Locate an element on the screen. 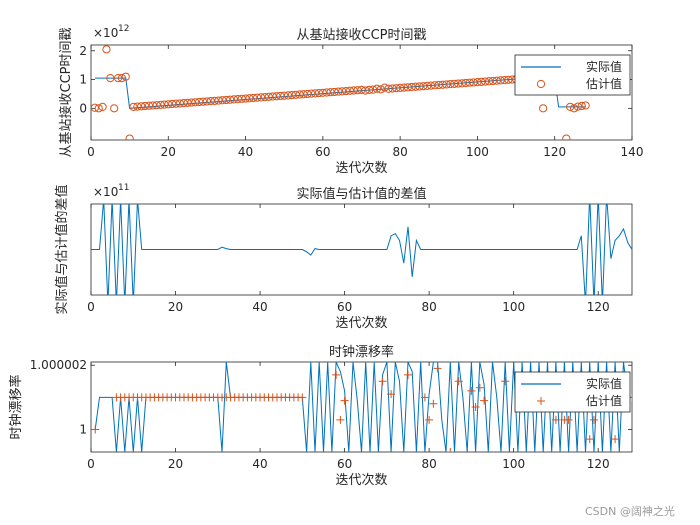  y-tick-label: 2 is located at coordinates (83, 51).